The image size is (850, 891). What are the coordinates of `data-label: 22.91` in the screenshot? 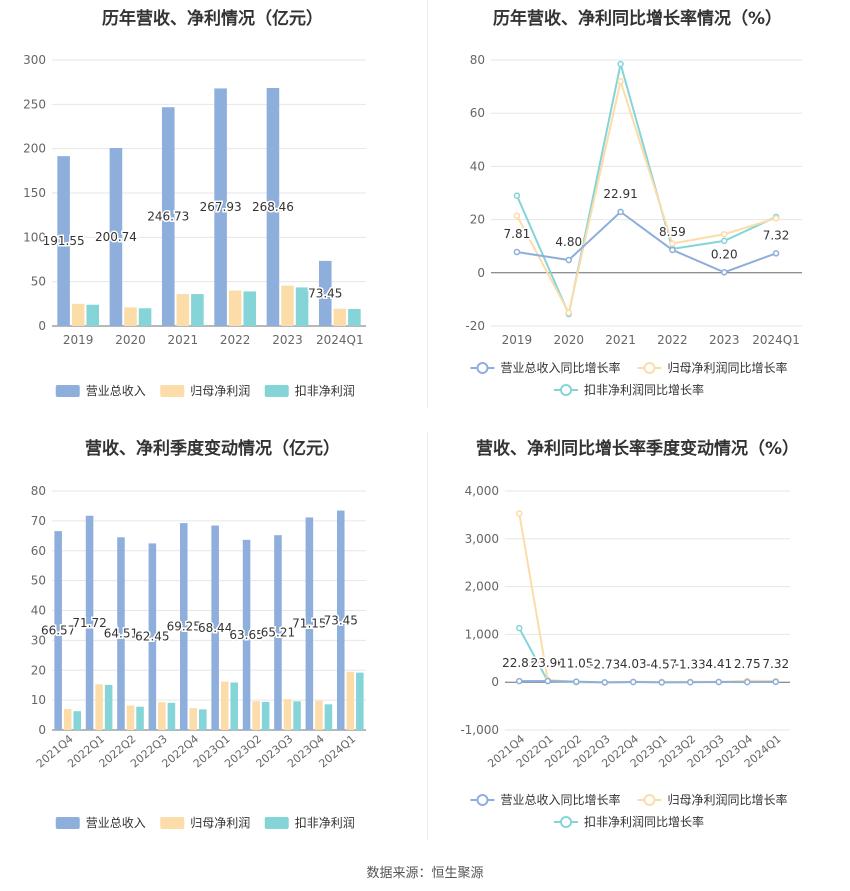 It's located at (620, 194).